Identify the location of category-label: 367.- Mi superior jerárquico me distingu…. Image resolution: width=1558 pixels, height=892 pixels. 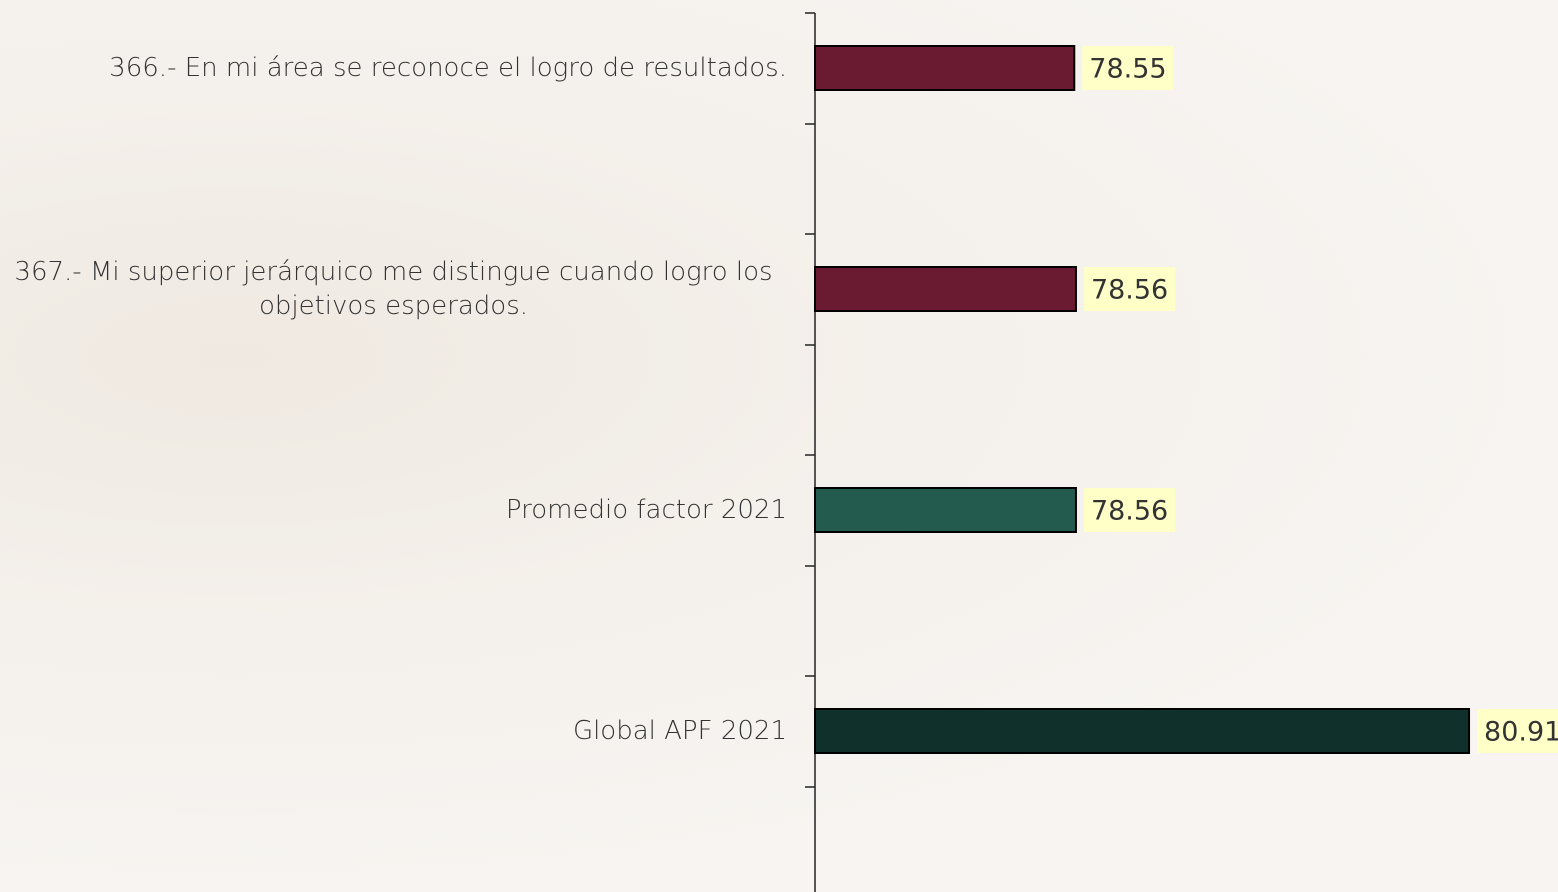
(393, 289).